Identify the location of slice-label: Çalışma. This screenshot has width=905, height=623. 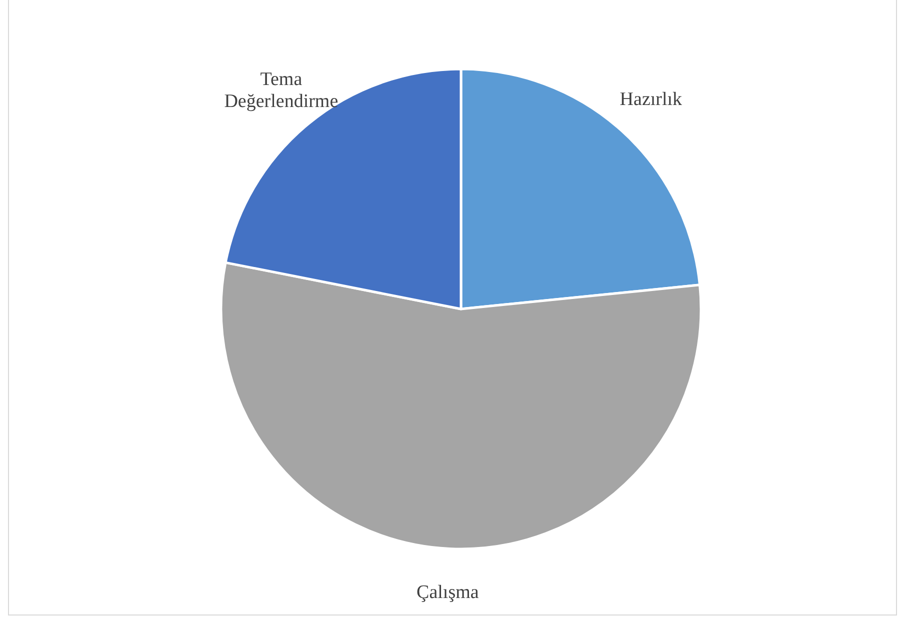
(448, 592).